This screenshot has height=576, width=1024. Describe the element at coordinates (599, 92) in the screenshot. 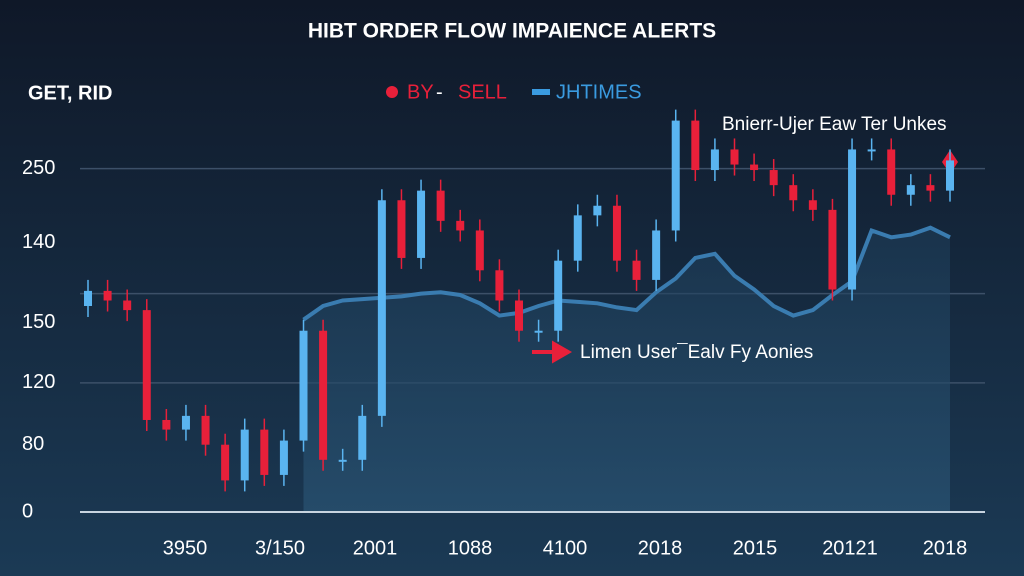

I see `legend-label: JHTIMES` at that location.